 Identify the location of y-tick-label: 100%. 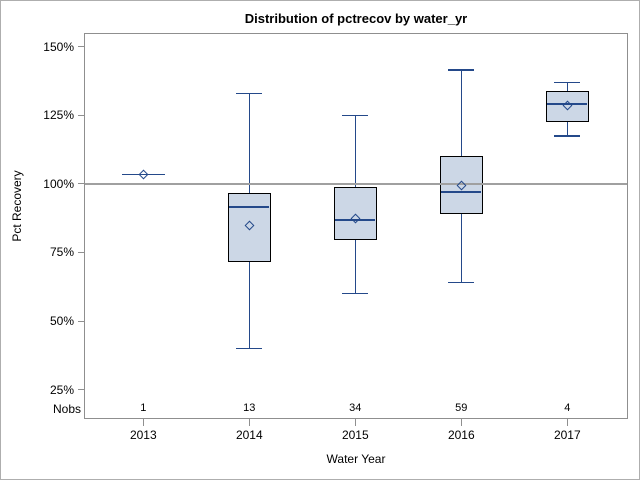
(58, 183).